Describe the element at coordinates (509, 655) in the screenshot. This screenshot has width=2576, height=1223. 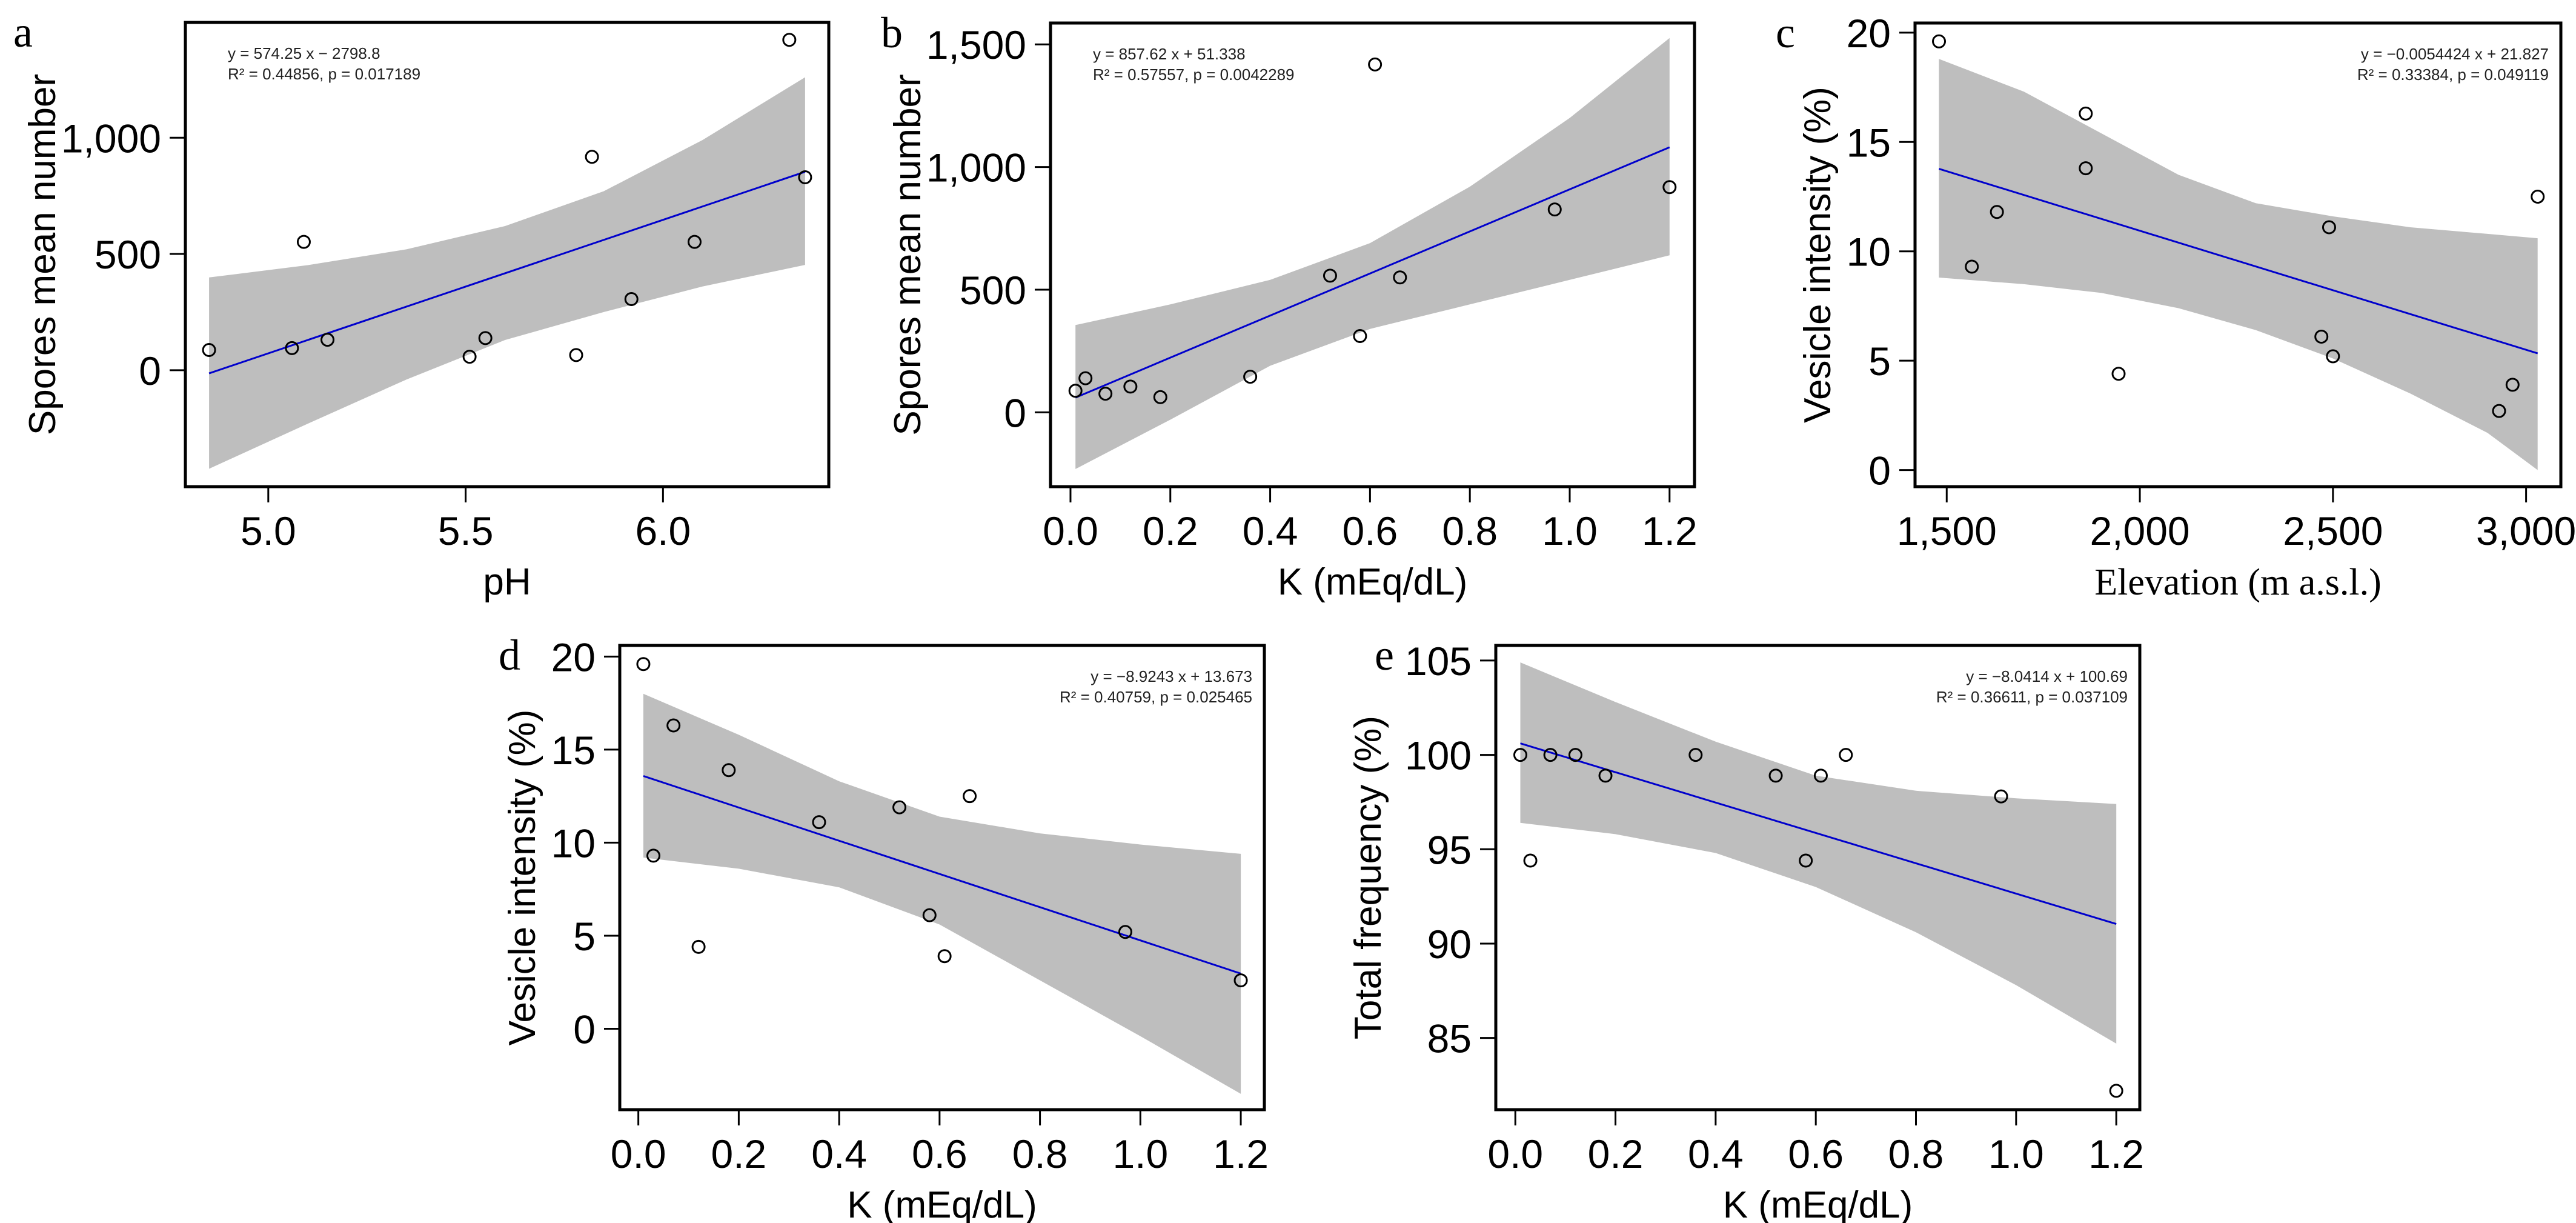
I see `panel-letter: d` at that location.